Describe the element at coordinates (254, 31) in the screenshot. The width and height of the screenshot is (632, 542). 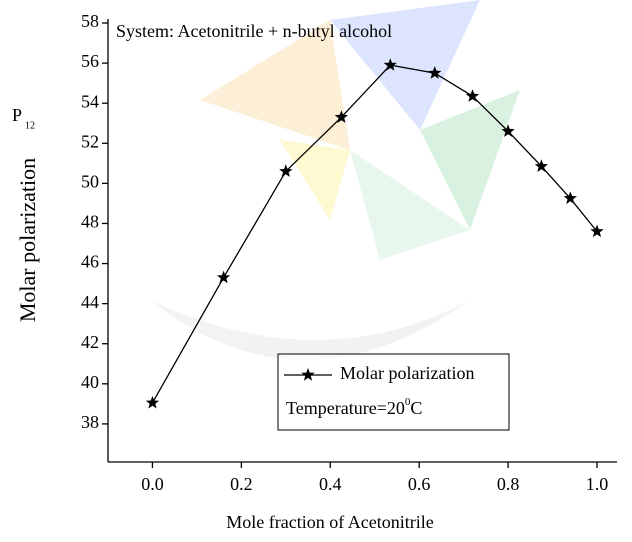
I see `chart-title: System: Acetonitrile + n-butyl alcohol` at that location.